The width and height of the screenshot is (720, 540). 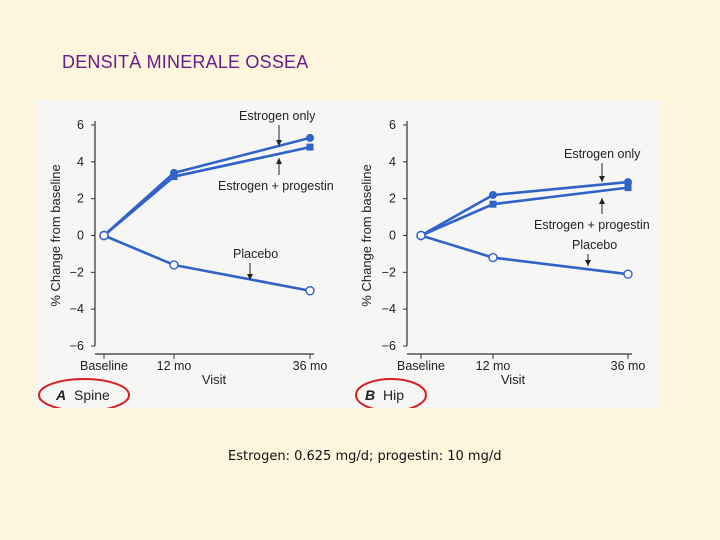 What do you see at coordinates (592, 225) in the screenshot?
I see `panel-hip-label-estrogen-progestin: Estrogen + progestin` at bounding box center [592, 225].